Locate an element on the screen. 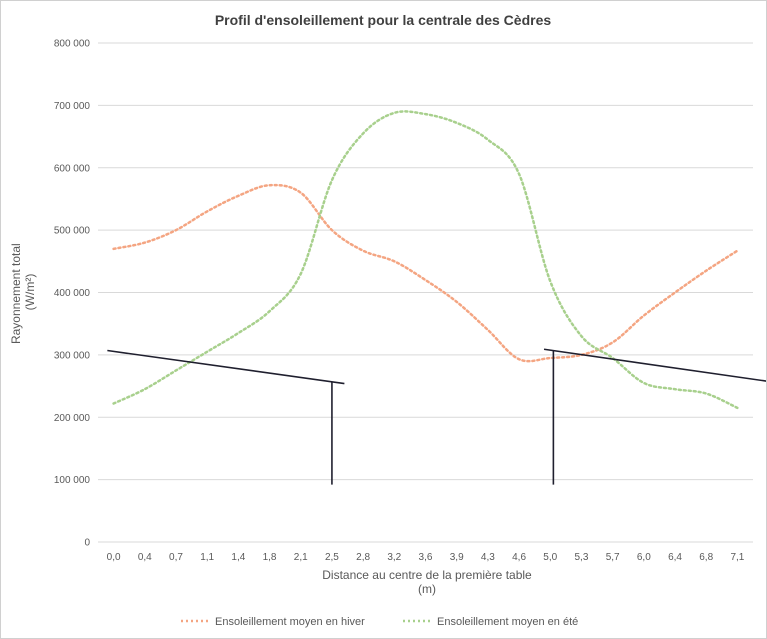 Image resolution: width=767 pixels, height=639 pixels. y-tick-label: 300 000 is located at coordinates (72, 355).